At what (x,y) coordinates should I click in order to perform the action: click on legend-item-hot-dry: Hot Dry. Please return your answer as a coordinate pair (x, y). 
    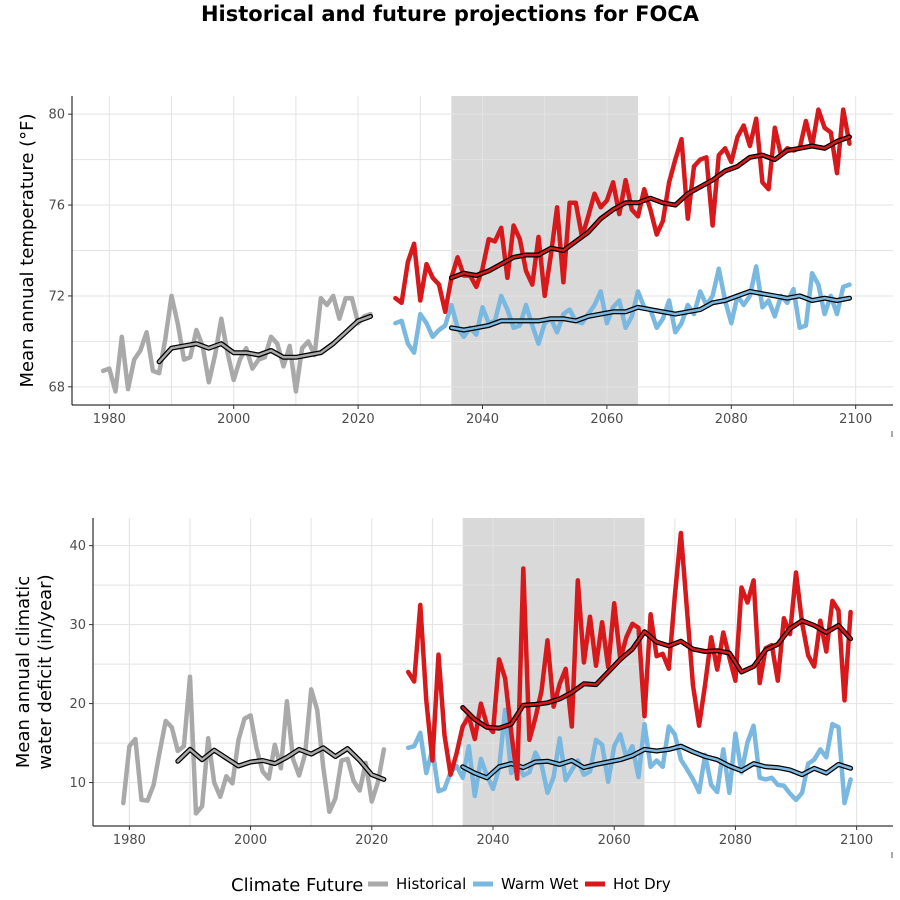
    Looking at the image, I should click on (628, 884).